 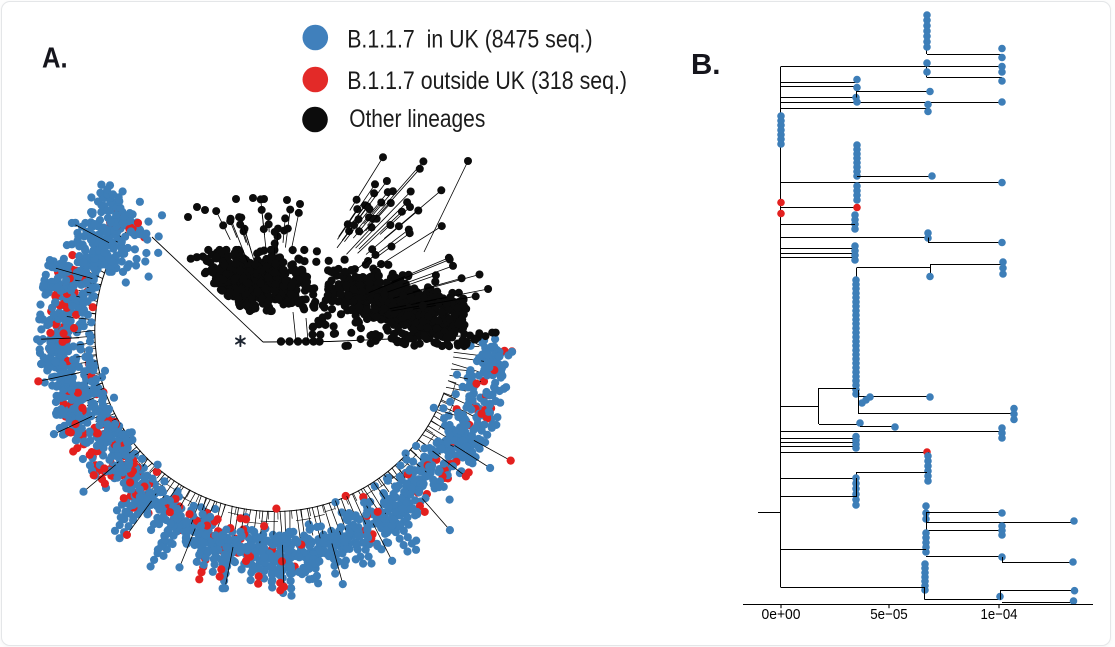 I want to click on svg-text: 1e−04, so click(x=999, y=614).